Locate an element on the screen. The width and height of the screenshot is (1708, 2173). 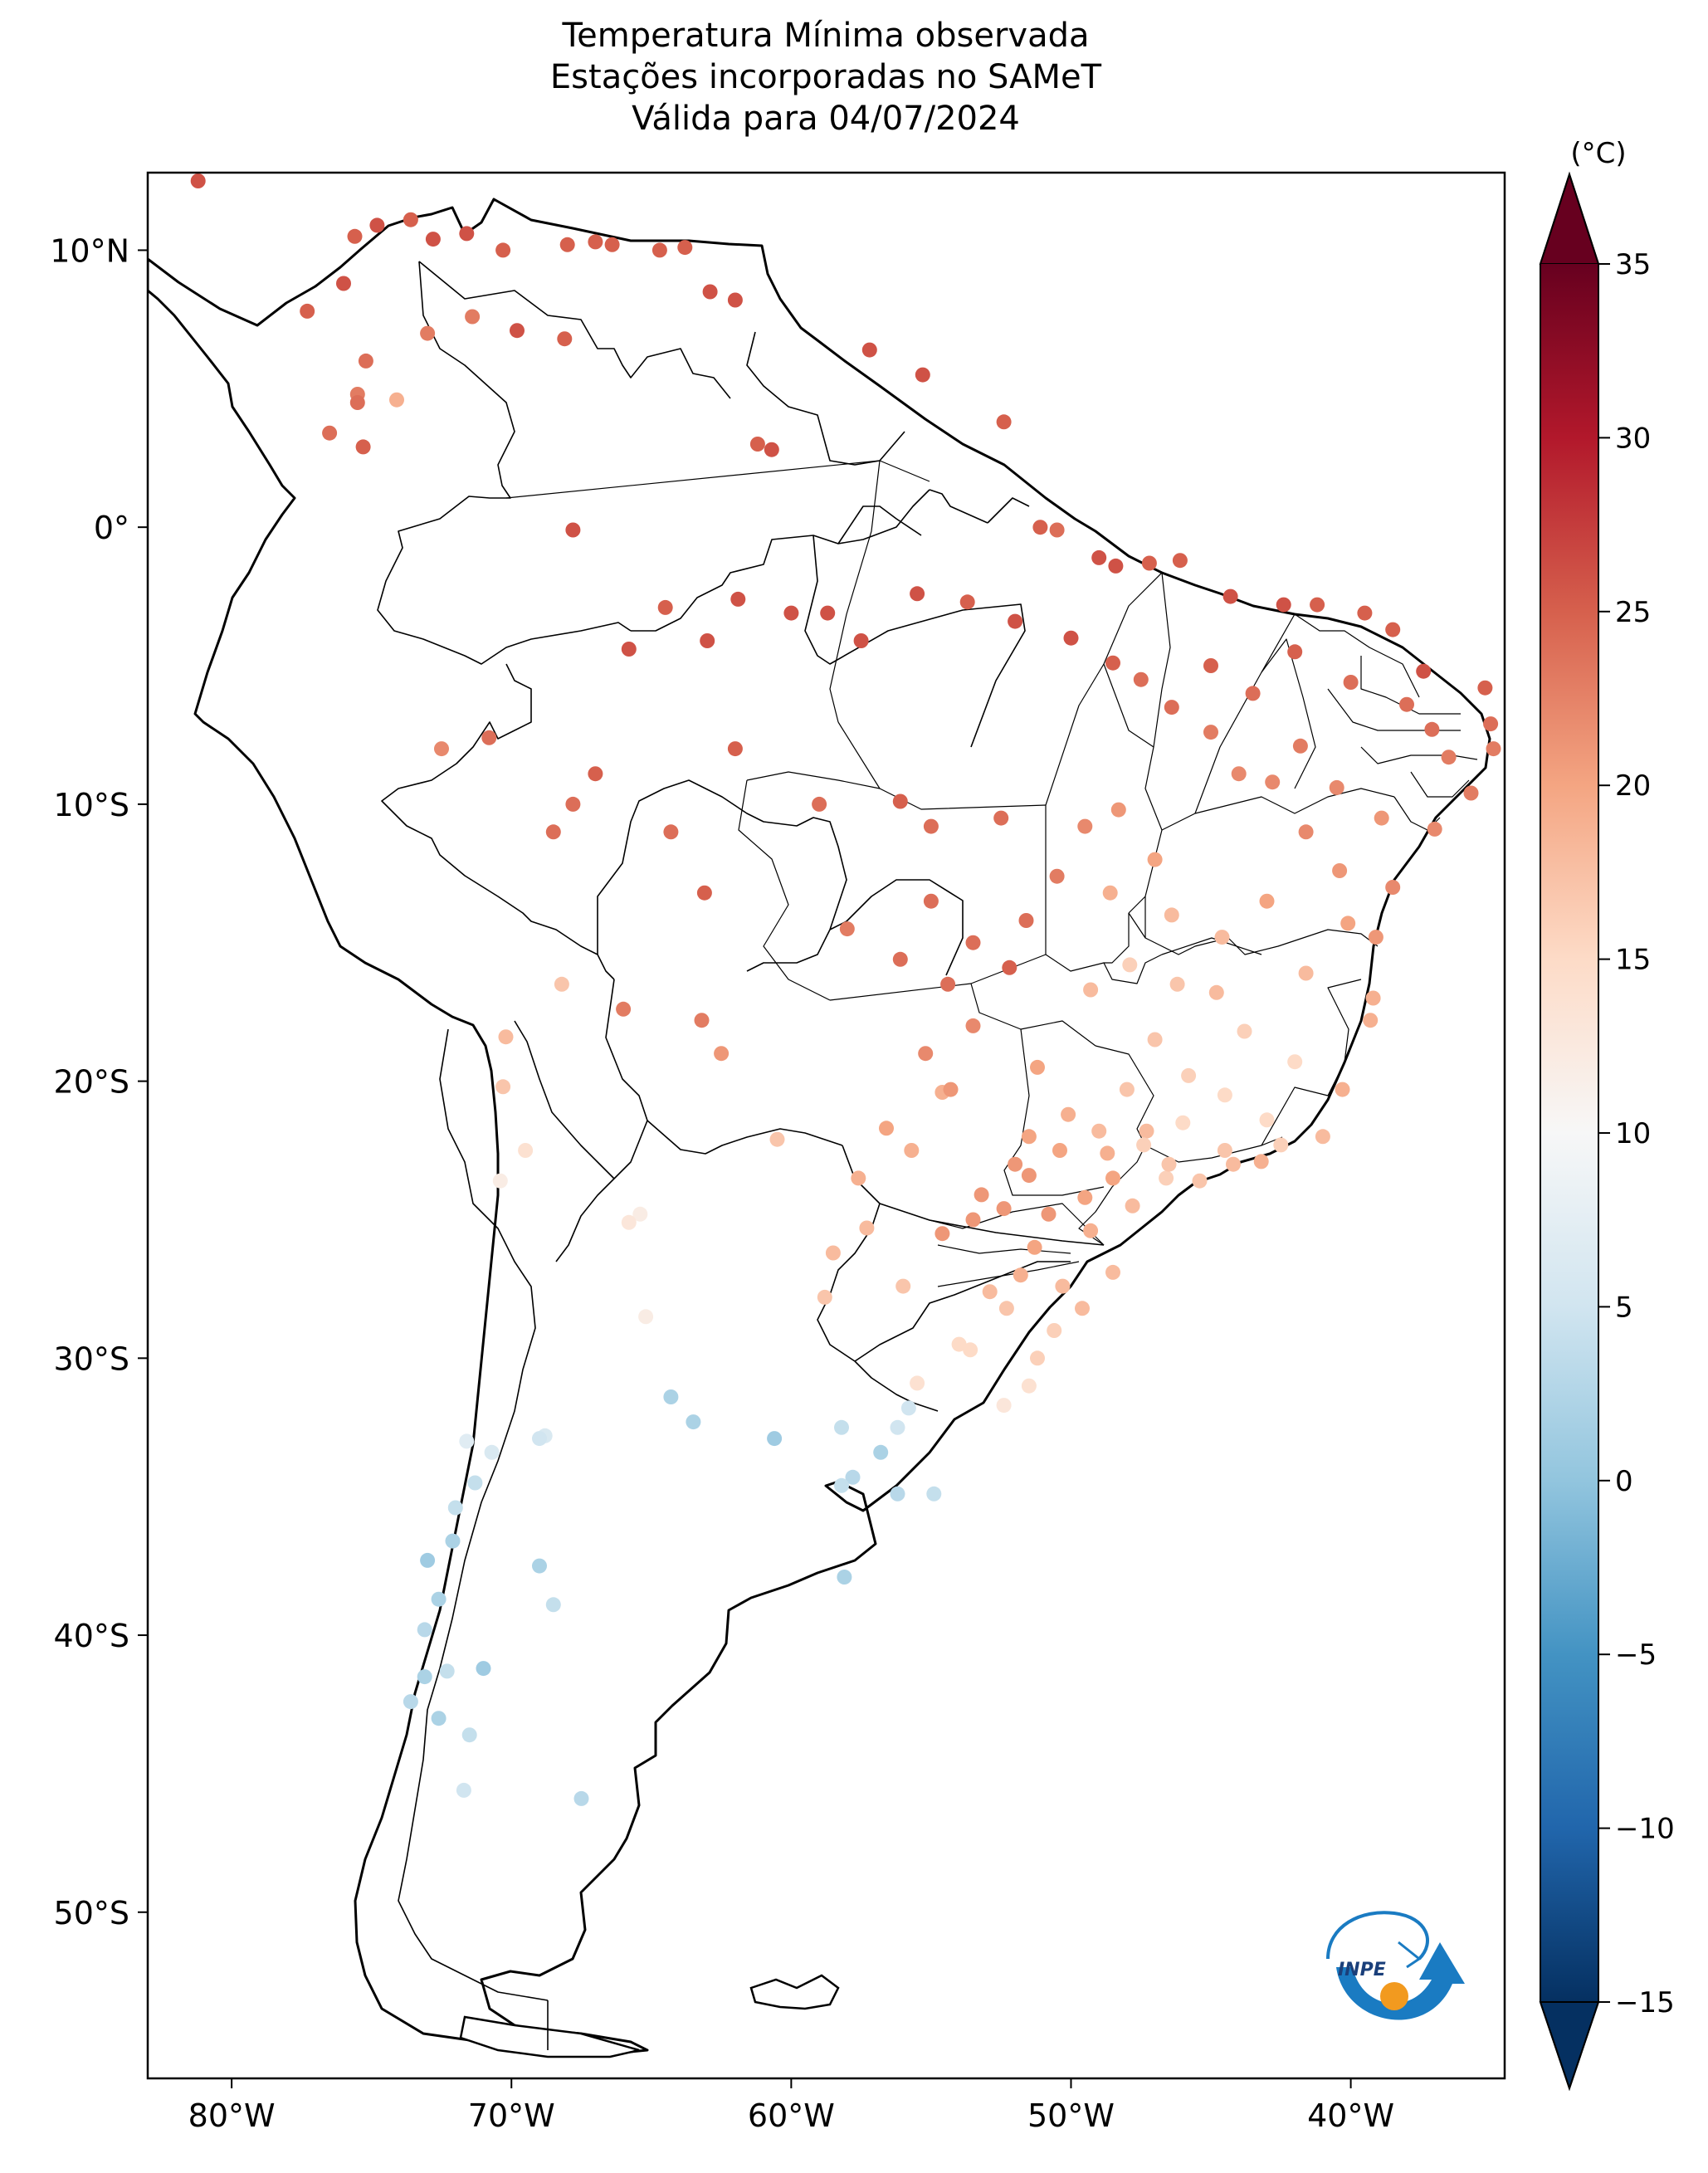
lon-tick-label: 70°W is located at coordinates (511, 2115).